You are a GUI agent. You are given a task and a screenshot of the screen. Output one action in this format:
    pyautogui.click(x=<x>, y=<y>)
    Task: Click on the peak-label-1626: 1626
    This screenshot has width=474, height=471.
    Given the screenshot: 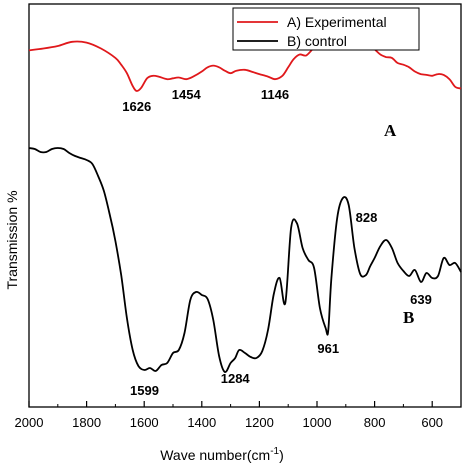 What is the action you would take?
    pyautogui.click(x=136, y=106)
    